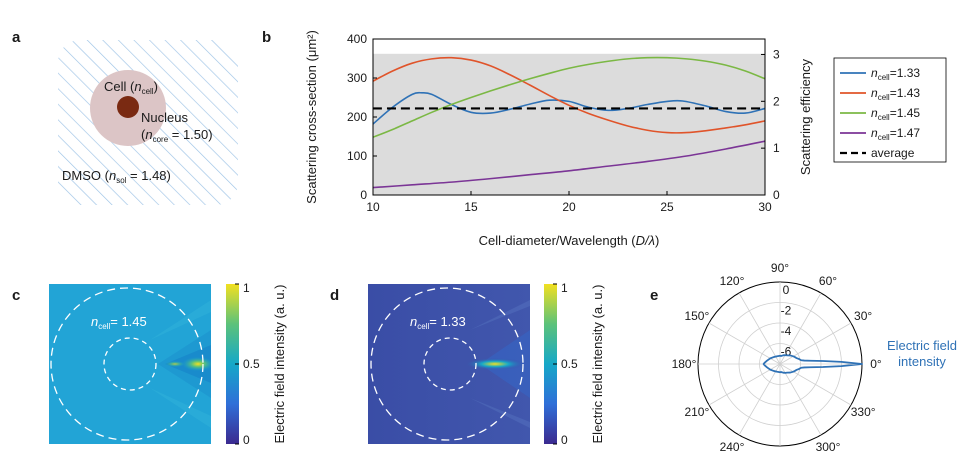 This screenshot has height=455, width=966. What do you see at coordinates (765, 207) in the screenshot?
I see `x-tick-label: 30` at bounding box center [765, 207].